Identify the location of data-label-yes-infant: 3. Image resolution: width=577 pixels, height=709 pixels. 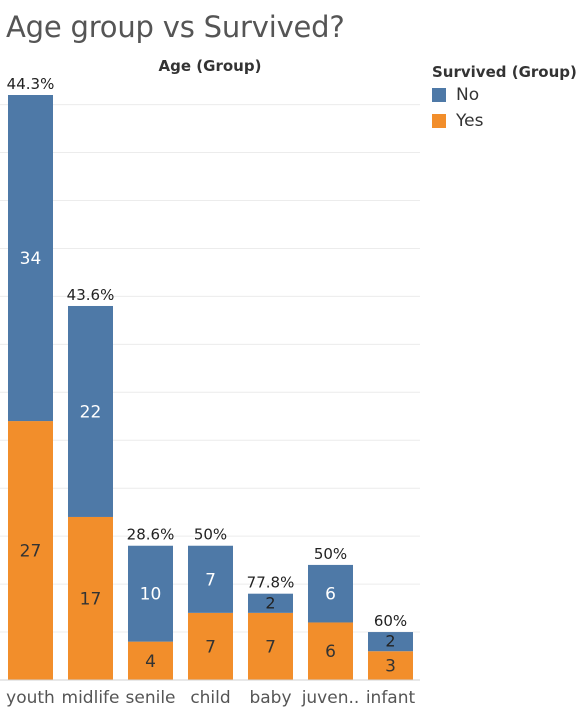
(390, 667).